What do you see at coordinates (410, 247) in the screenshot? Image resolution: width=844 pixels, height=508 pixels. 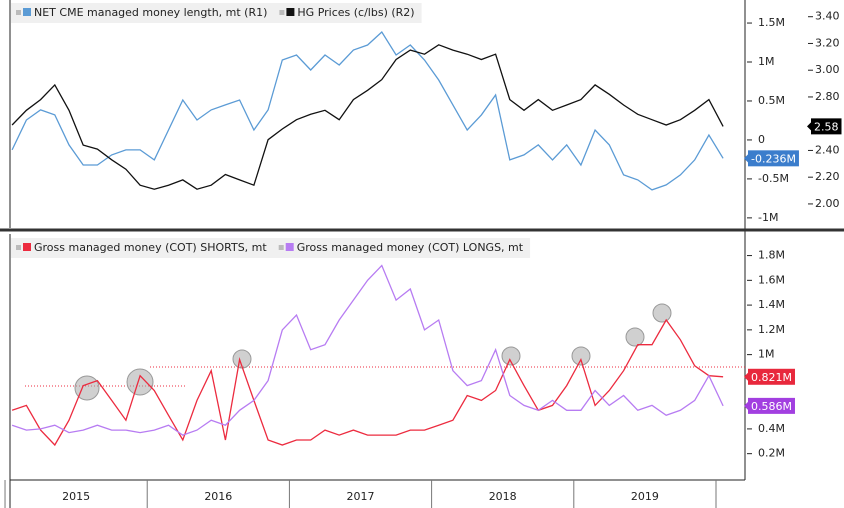 I see `legend-label: Gross managed money (COT) LONGS, mt` at bounding box center [410, 247].